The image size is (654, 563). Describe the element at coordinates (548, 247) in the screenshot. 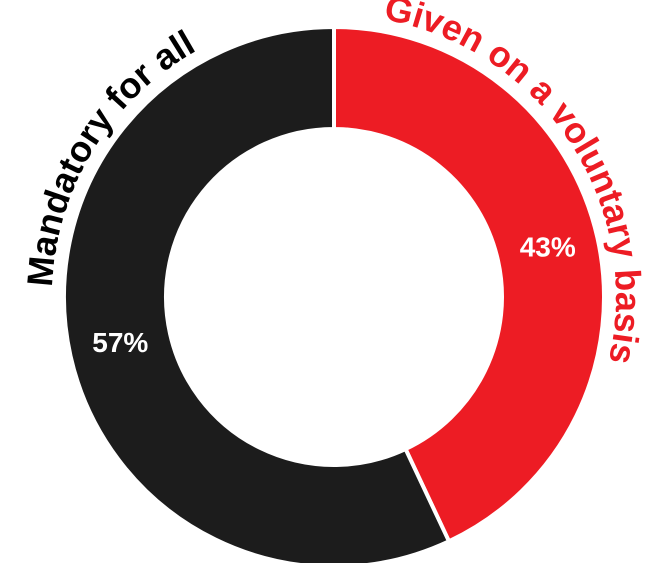

I see `slice-value-label: 43%` at that location.